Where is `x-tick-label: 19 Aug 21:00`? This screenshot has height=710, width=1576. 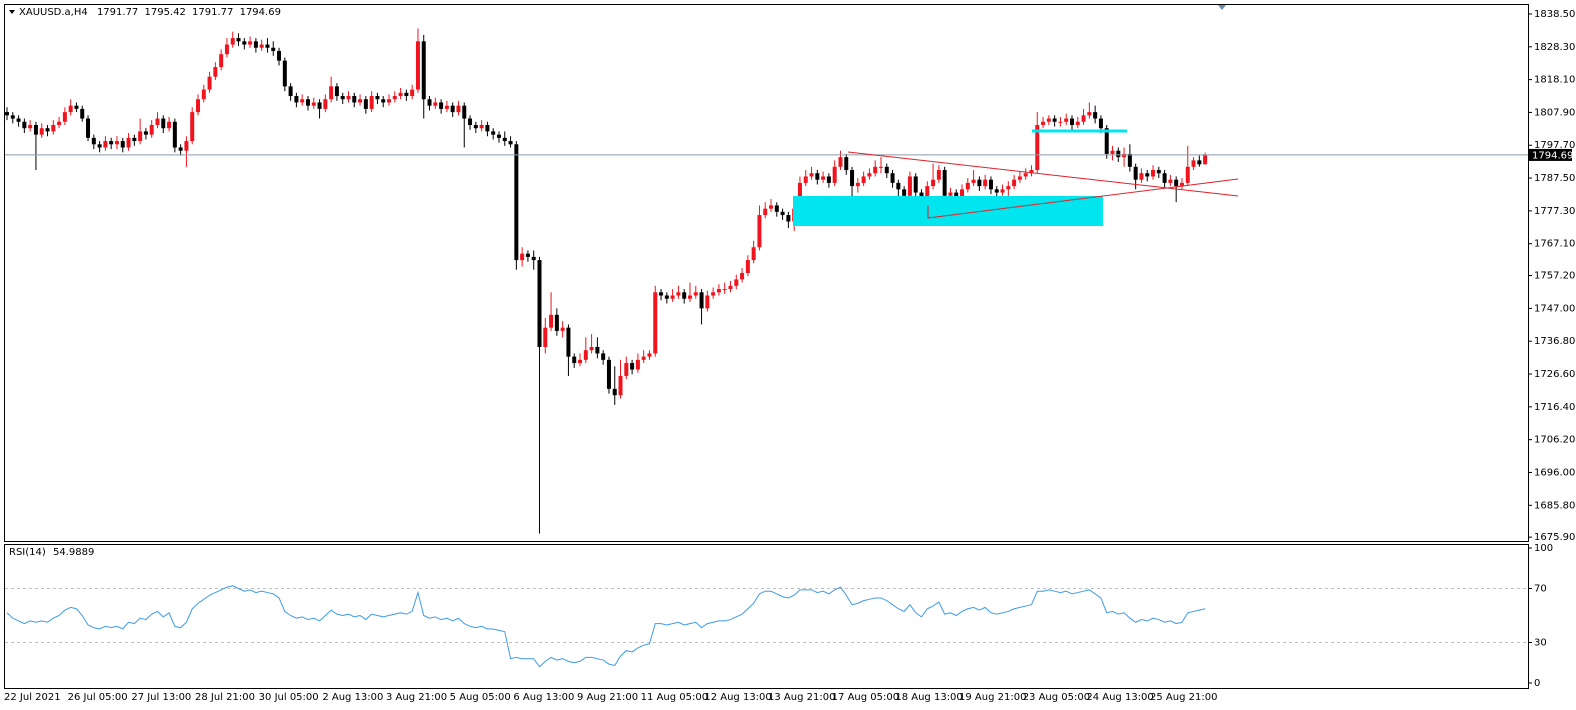
x-tick-label: 19 Aug 21:00 is located at coordinates (992, 697).